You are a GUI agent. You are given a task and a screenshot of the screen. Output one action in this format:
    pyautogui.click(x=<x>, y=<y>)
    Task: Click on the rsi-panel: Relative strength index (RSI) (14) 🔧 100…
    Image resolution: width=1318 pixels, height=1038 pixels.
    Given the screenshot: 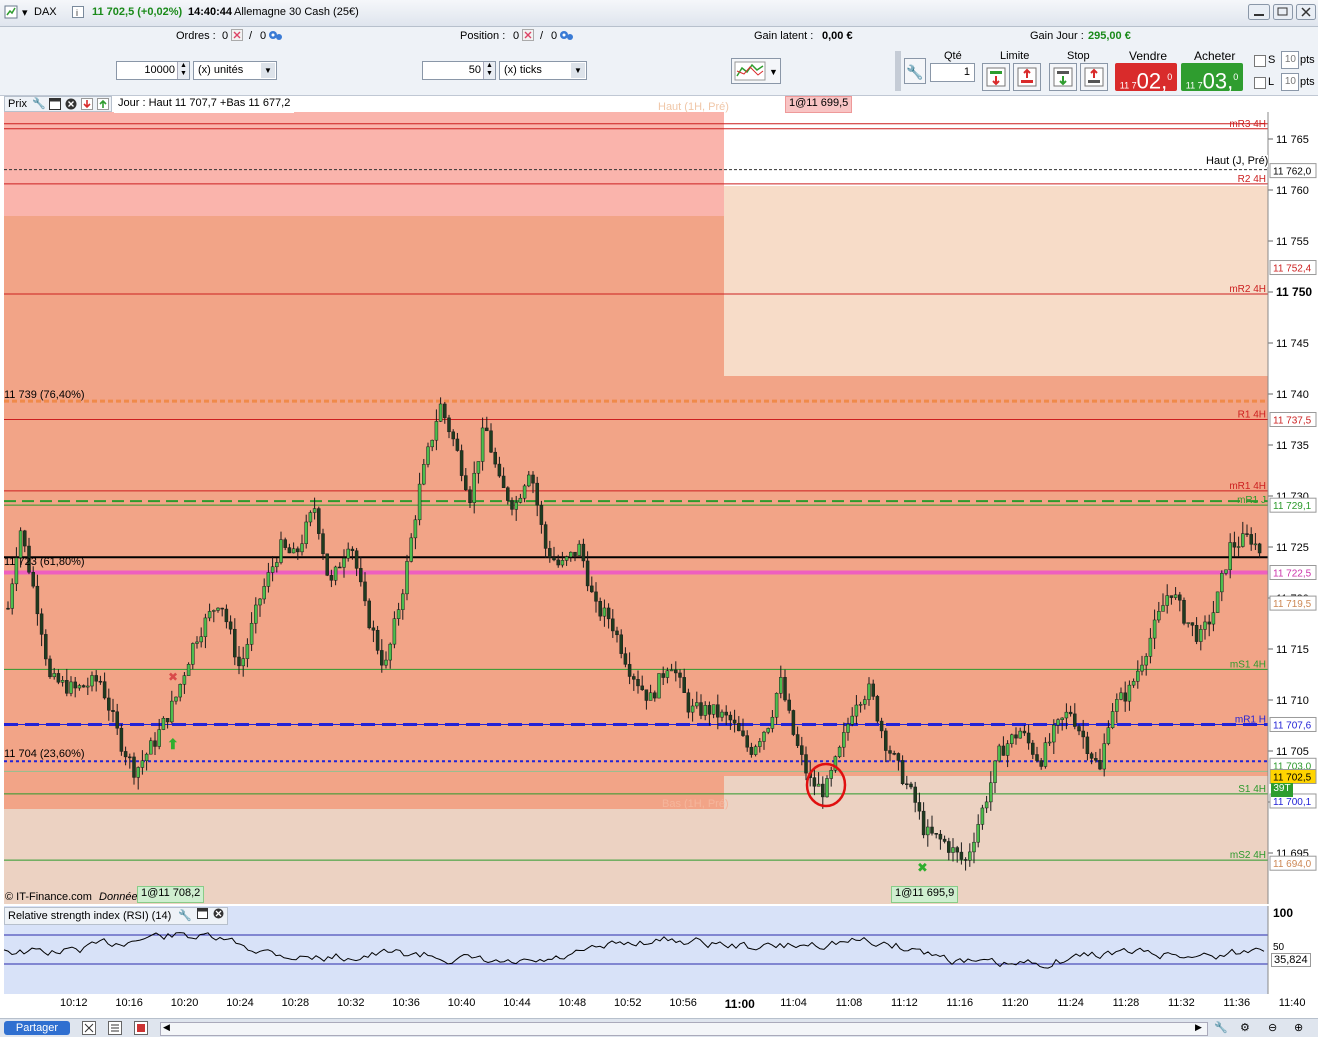 What is the action you would take?
    pyautogui.click(x=659, y=950)
    